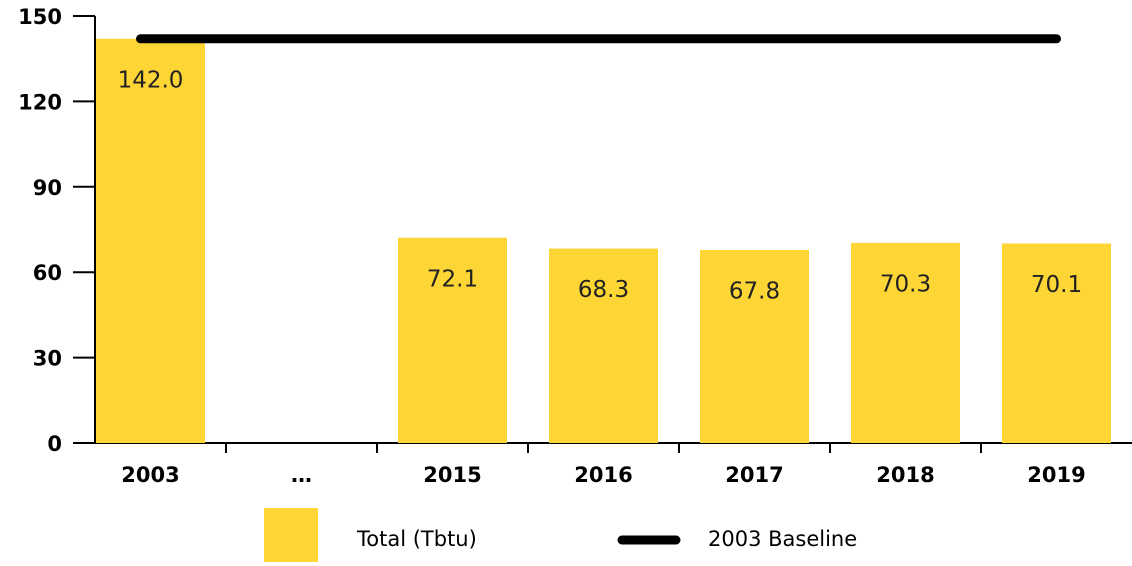 This screenshot has height=566, width=1132. I want to click on y-tick-label: 60, so click(47, 273).